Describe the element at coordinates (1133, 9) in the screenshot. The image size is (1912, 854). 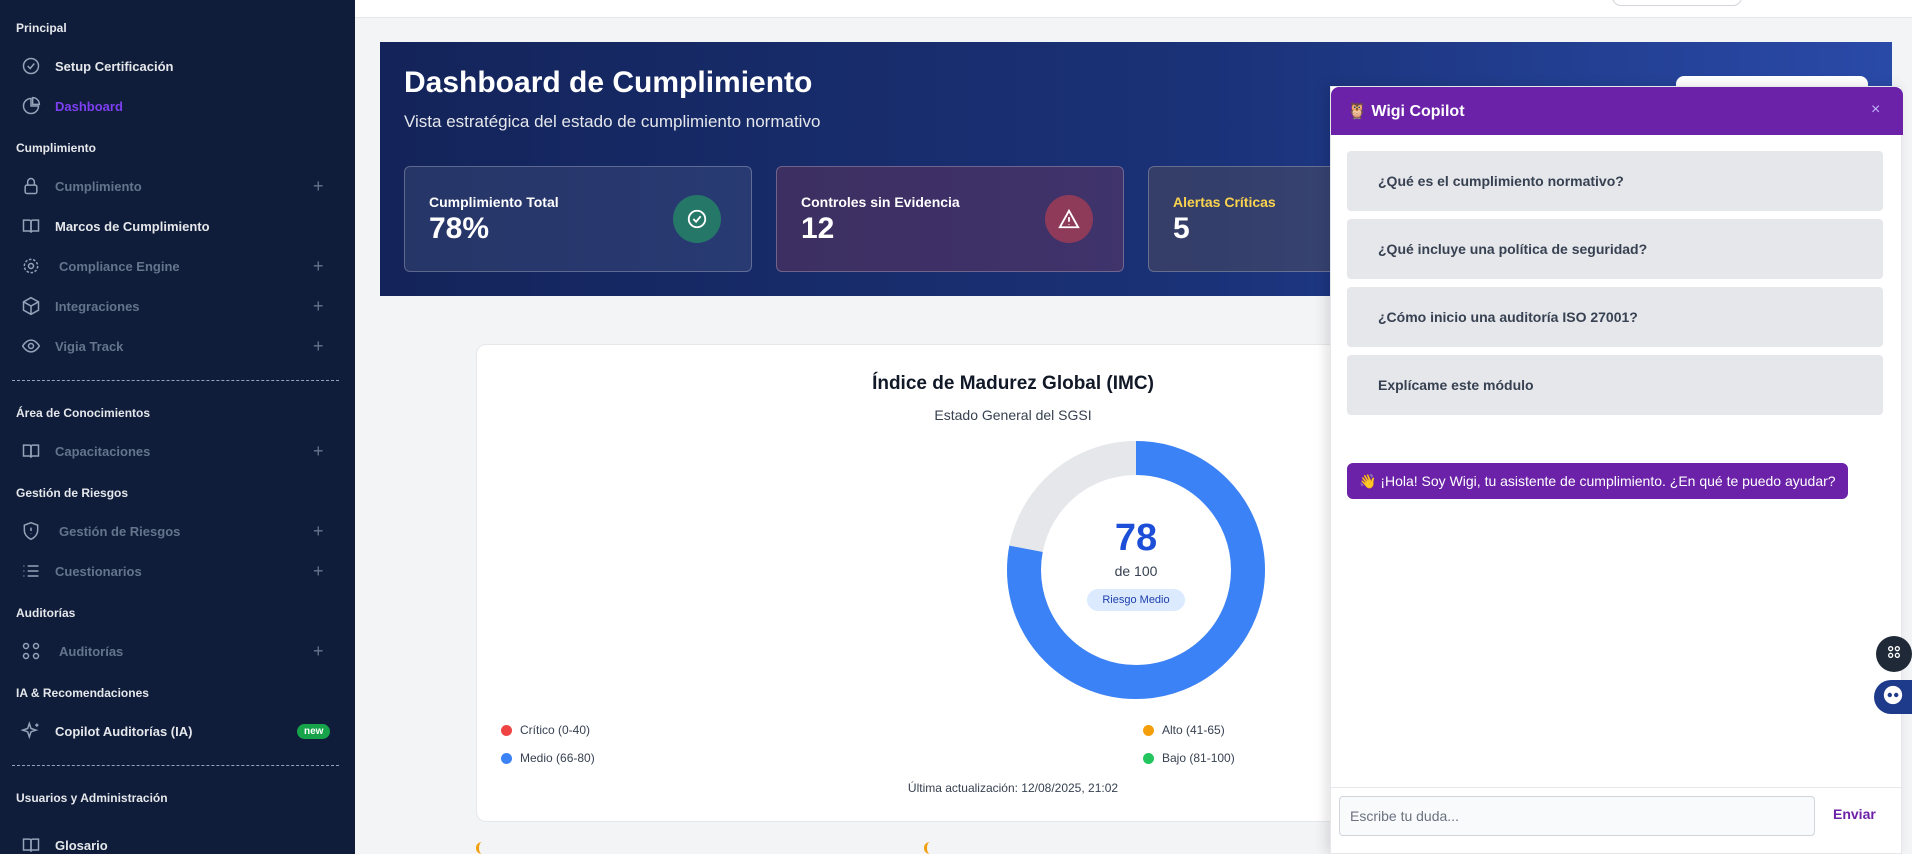
I see `top-bar` at that location.